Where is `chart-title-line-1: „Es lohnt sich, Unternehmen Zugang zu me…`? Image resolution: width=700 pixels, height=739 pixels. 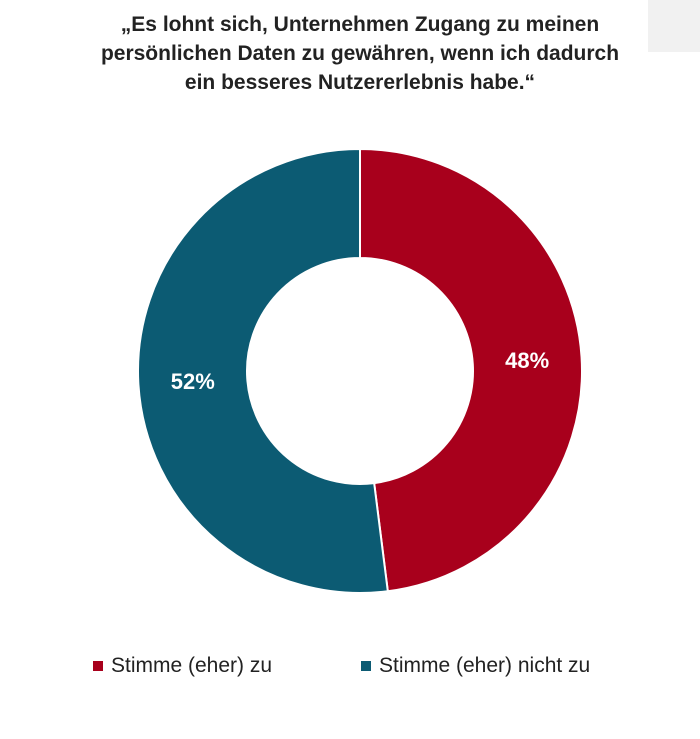 chart-title-line-1: „Es lohnt sich, Unternehmen Zugang zu me… is located at coordinates (360, 24).